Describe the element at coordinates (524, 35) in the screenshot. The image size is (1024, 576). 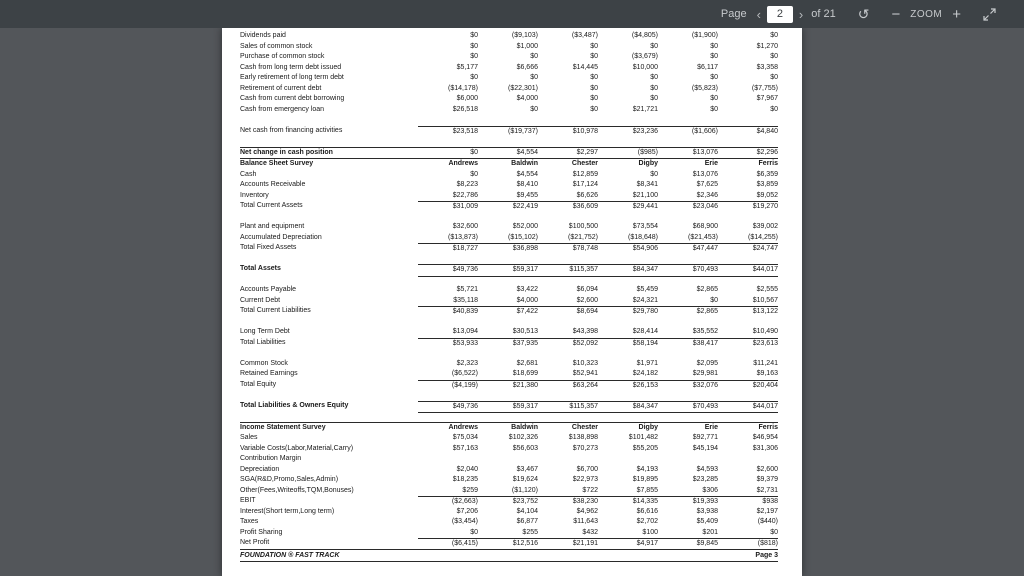
I see `cell-value: ($9,103)` at that location.